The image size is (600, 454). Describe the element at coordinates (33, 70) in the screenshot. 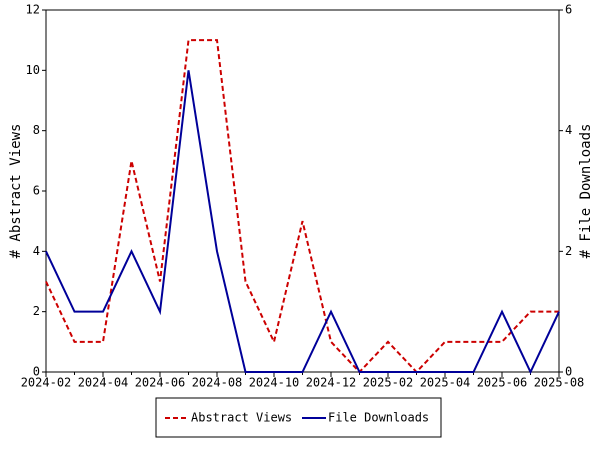

I see `y-tick-label: 10` at that location.